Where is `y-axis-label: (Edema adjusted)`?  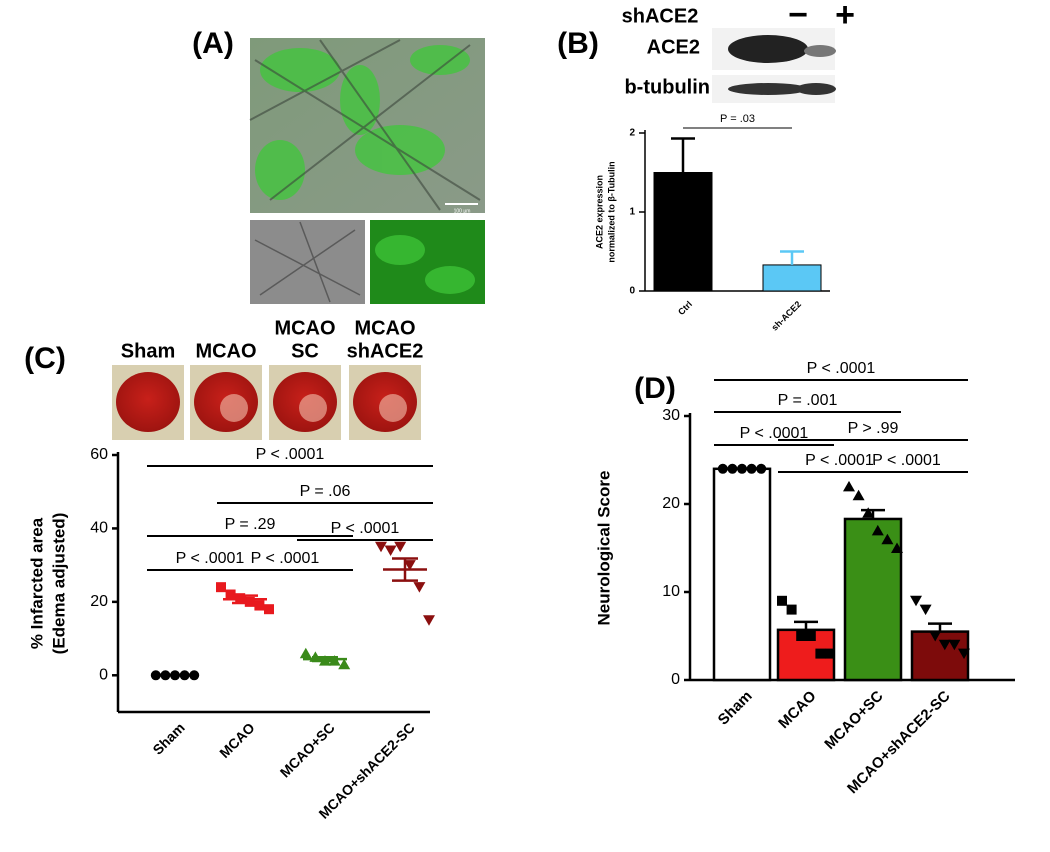
y-axis-label: (Edema adjusted) is located at coordinates (58, 584).